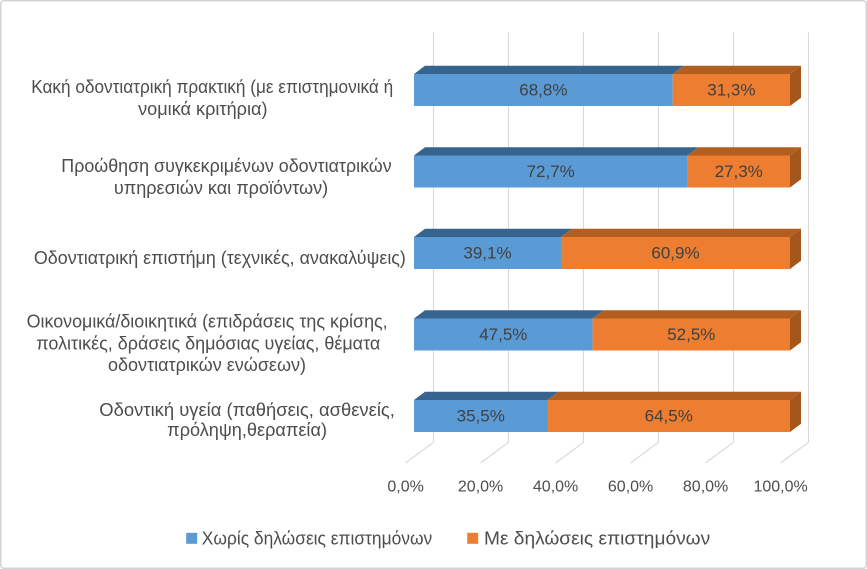 This screenshot has height=569, width=867. What do you see at coordinates (247, 410) in the screenshot?
I see `svg-text:Οδοντική υγεία (παθήσεις, ασθε: Οδοντική υγεία (παθήσεις, ασθενείς,` at bounding box center [247, 410].